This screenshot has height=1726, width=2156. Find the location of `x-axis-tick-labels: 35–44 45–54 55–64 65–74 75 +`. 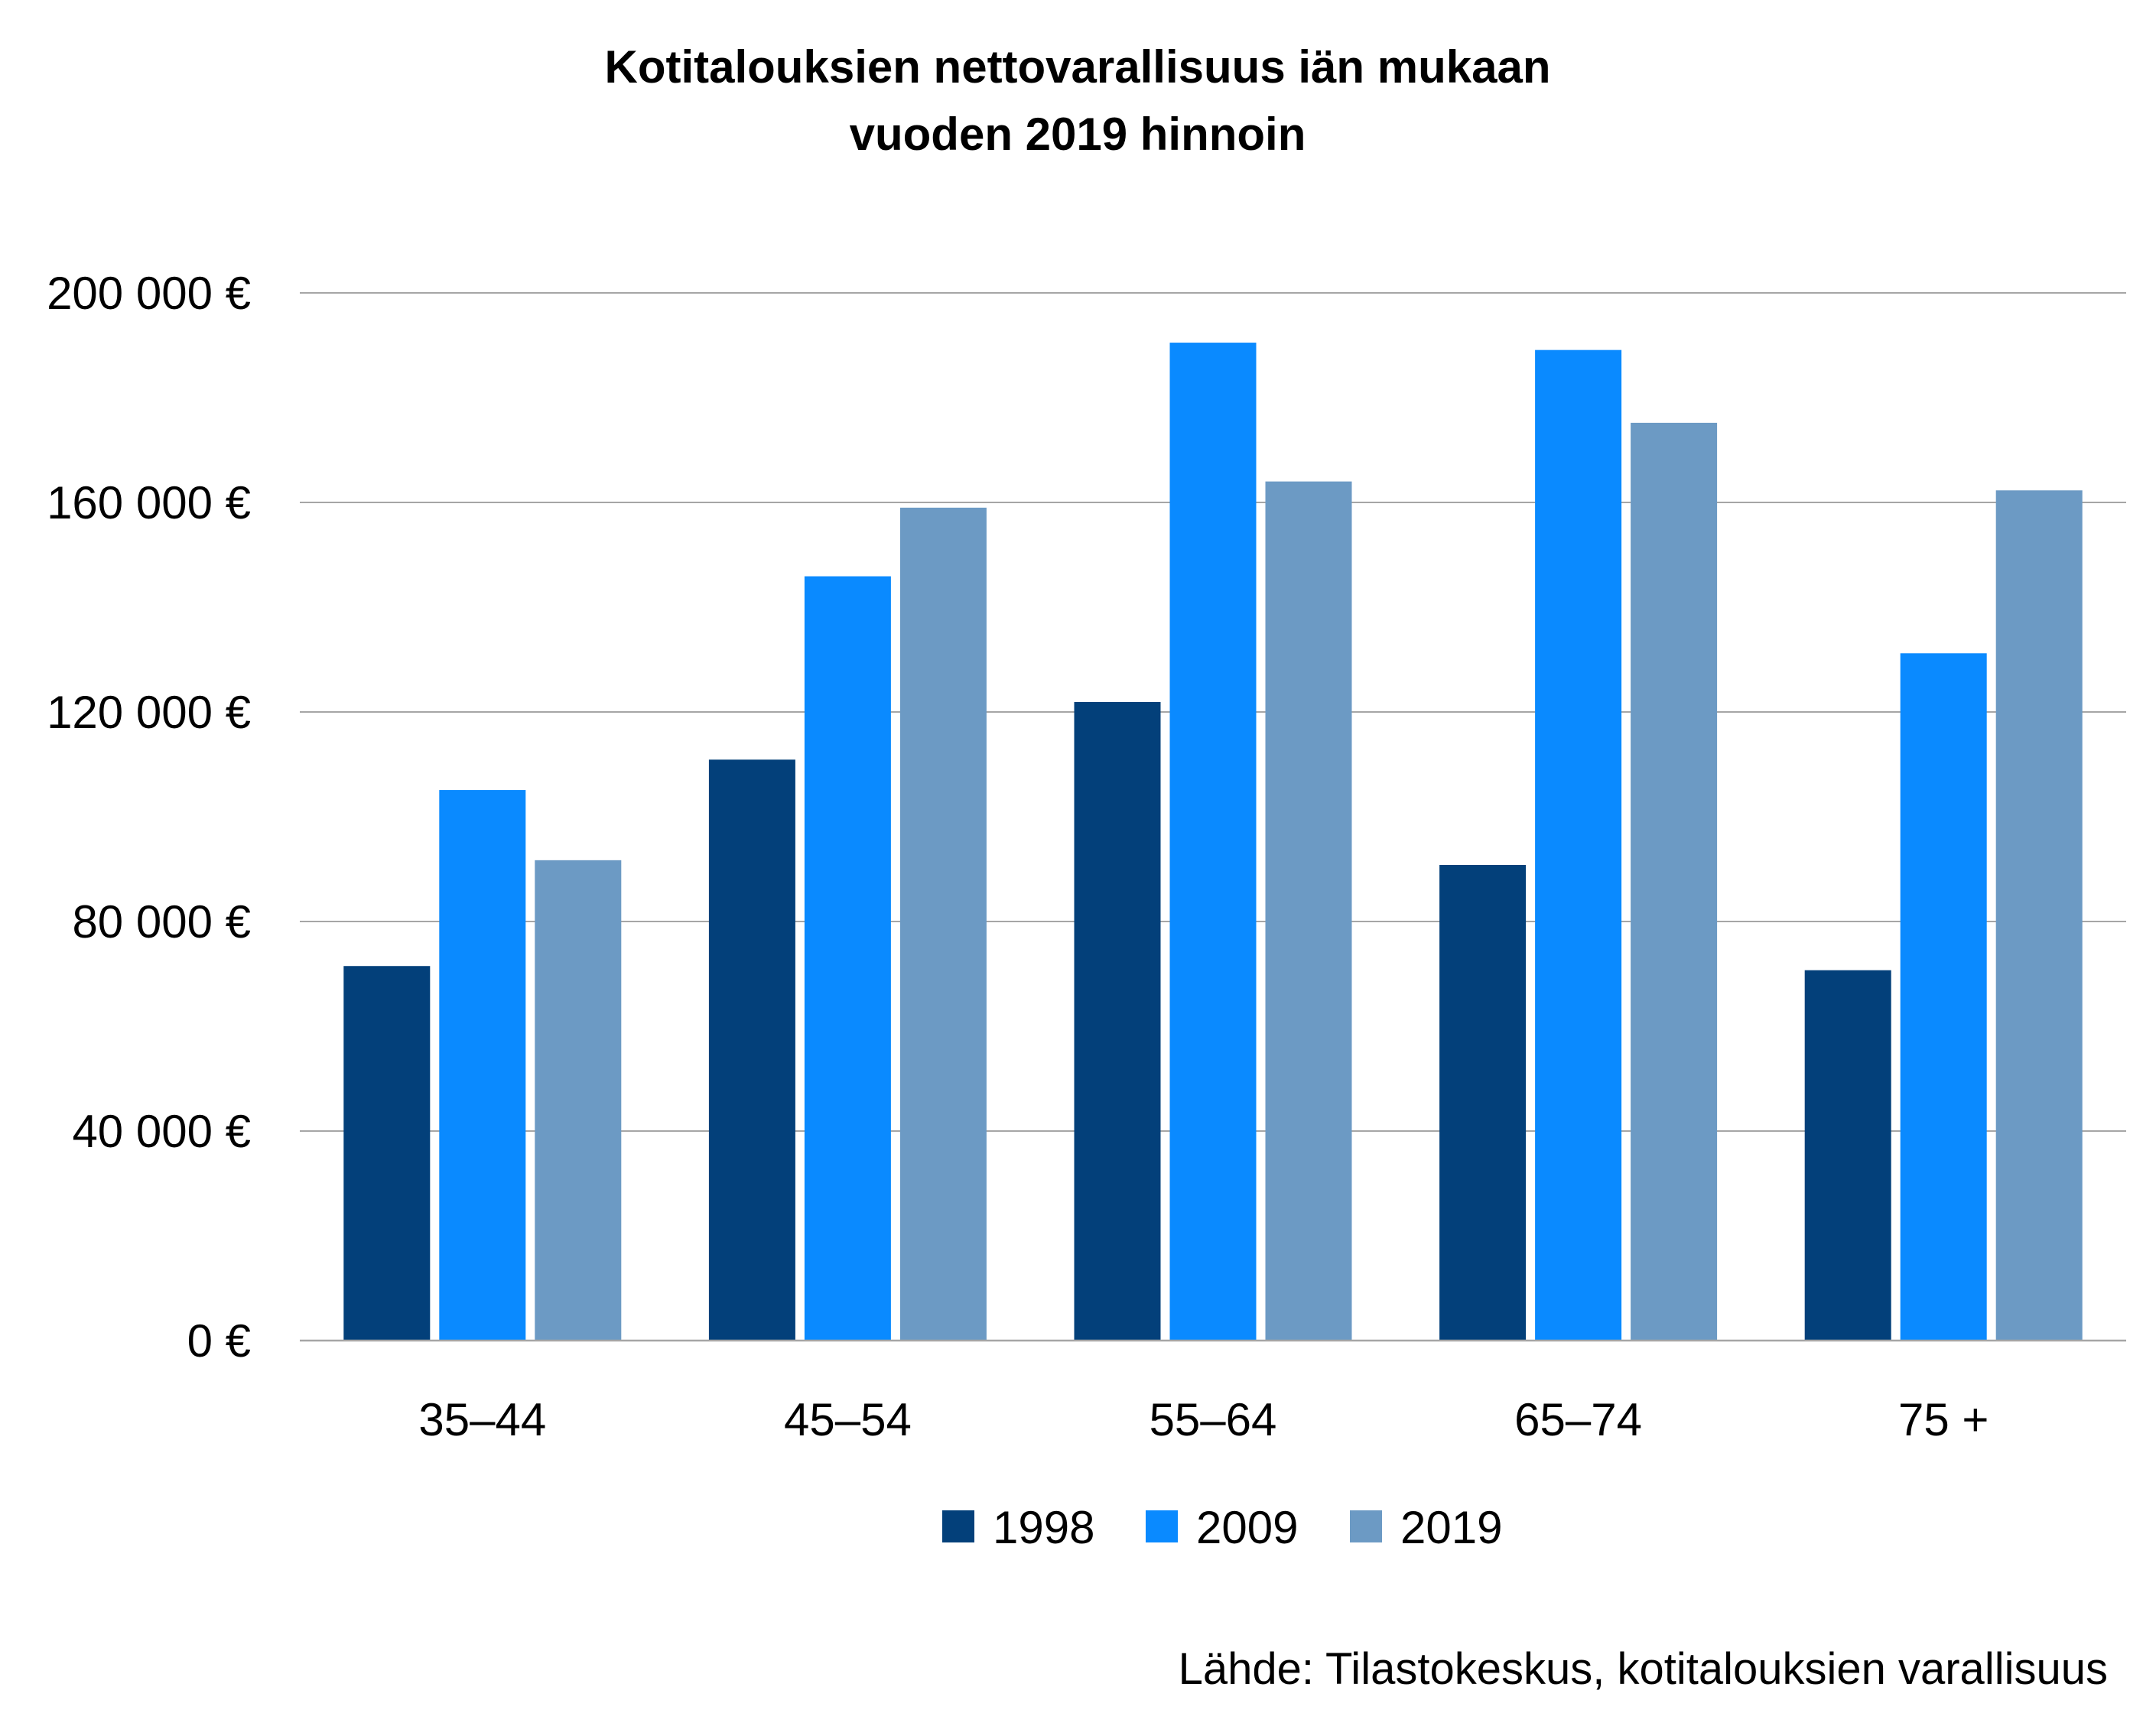

x-axis-tick-labels: 35–44 45–54 55–64 65–74 75 + is located at coordinates (1203, 1419).